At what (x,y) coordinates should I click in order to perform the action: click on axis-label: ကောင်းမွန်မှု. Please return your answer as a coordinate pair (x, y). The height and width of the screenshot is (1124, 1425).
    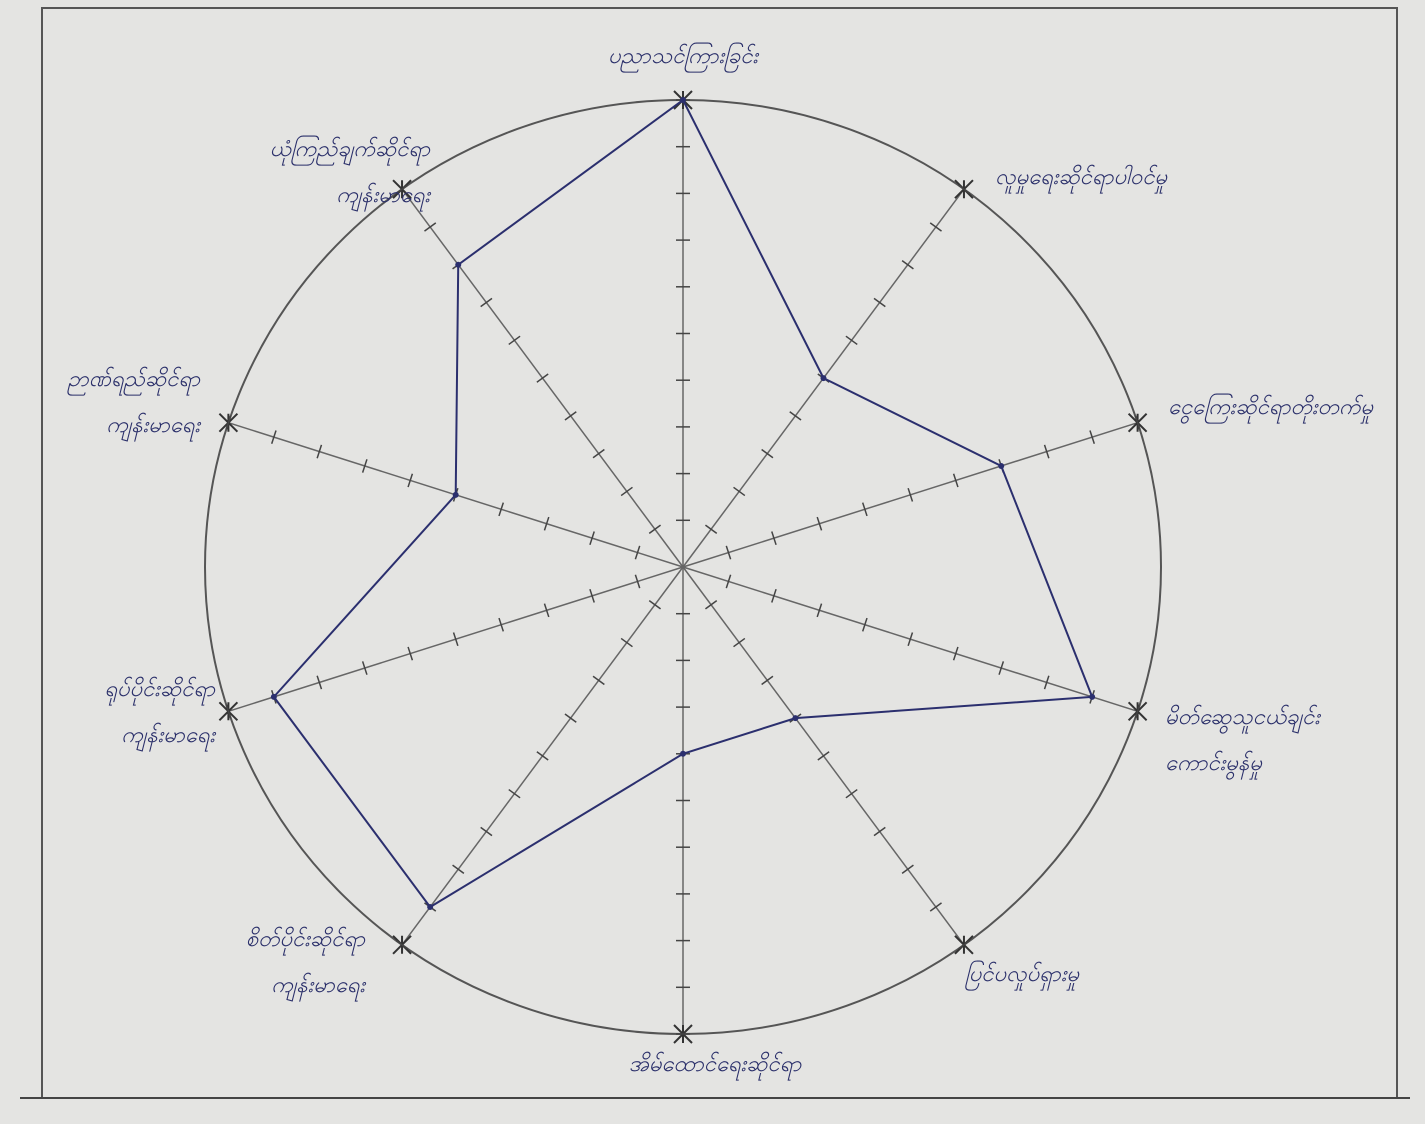
    Looking at the image, I should click on (1214, 765).